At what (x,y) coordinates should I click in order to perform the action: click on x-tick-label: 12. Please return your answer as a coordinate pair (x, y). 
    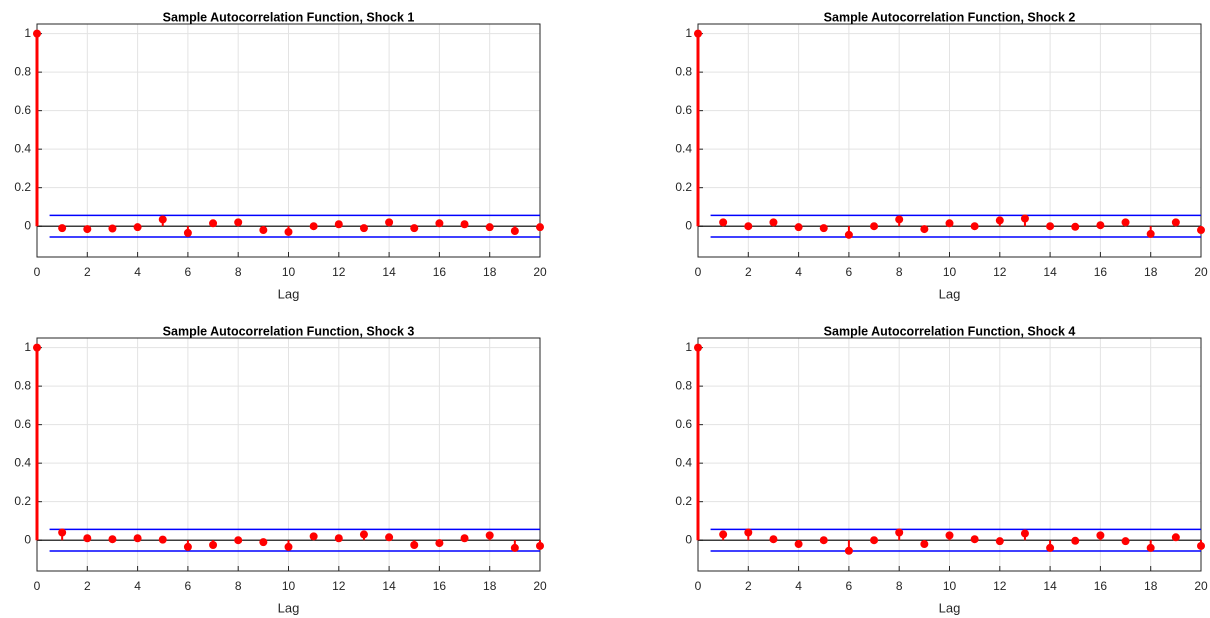
    Looking at the image, I should click on (1000, 272).